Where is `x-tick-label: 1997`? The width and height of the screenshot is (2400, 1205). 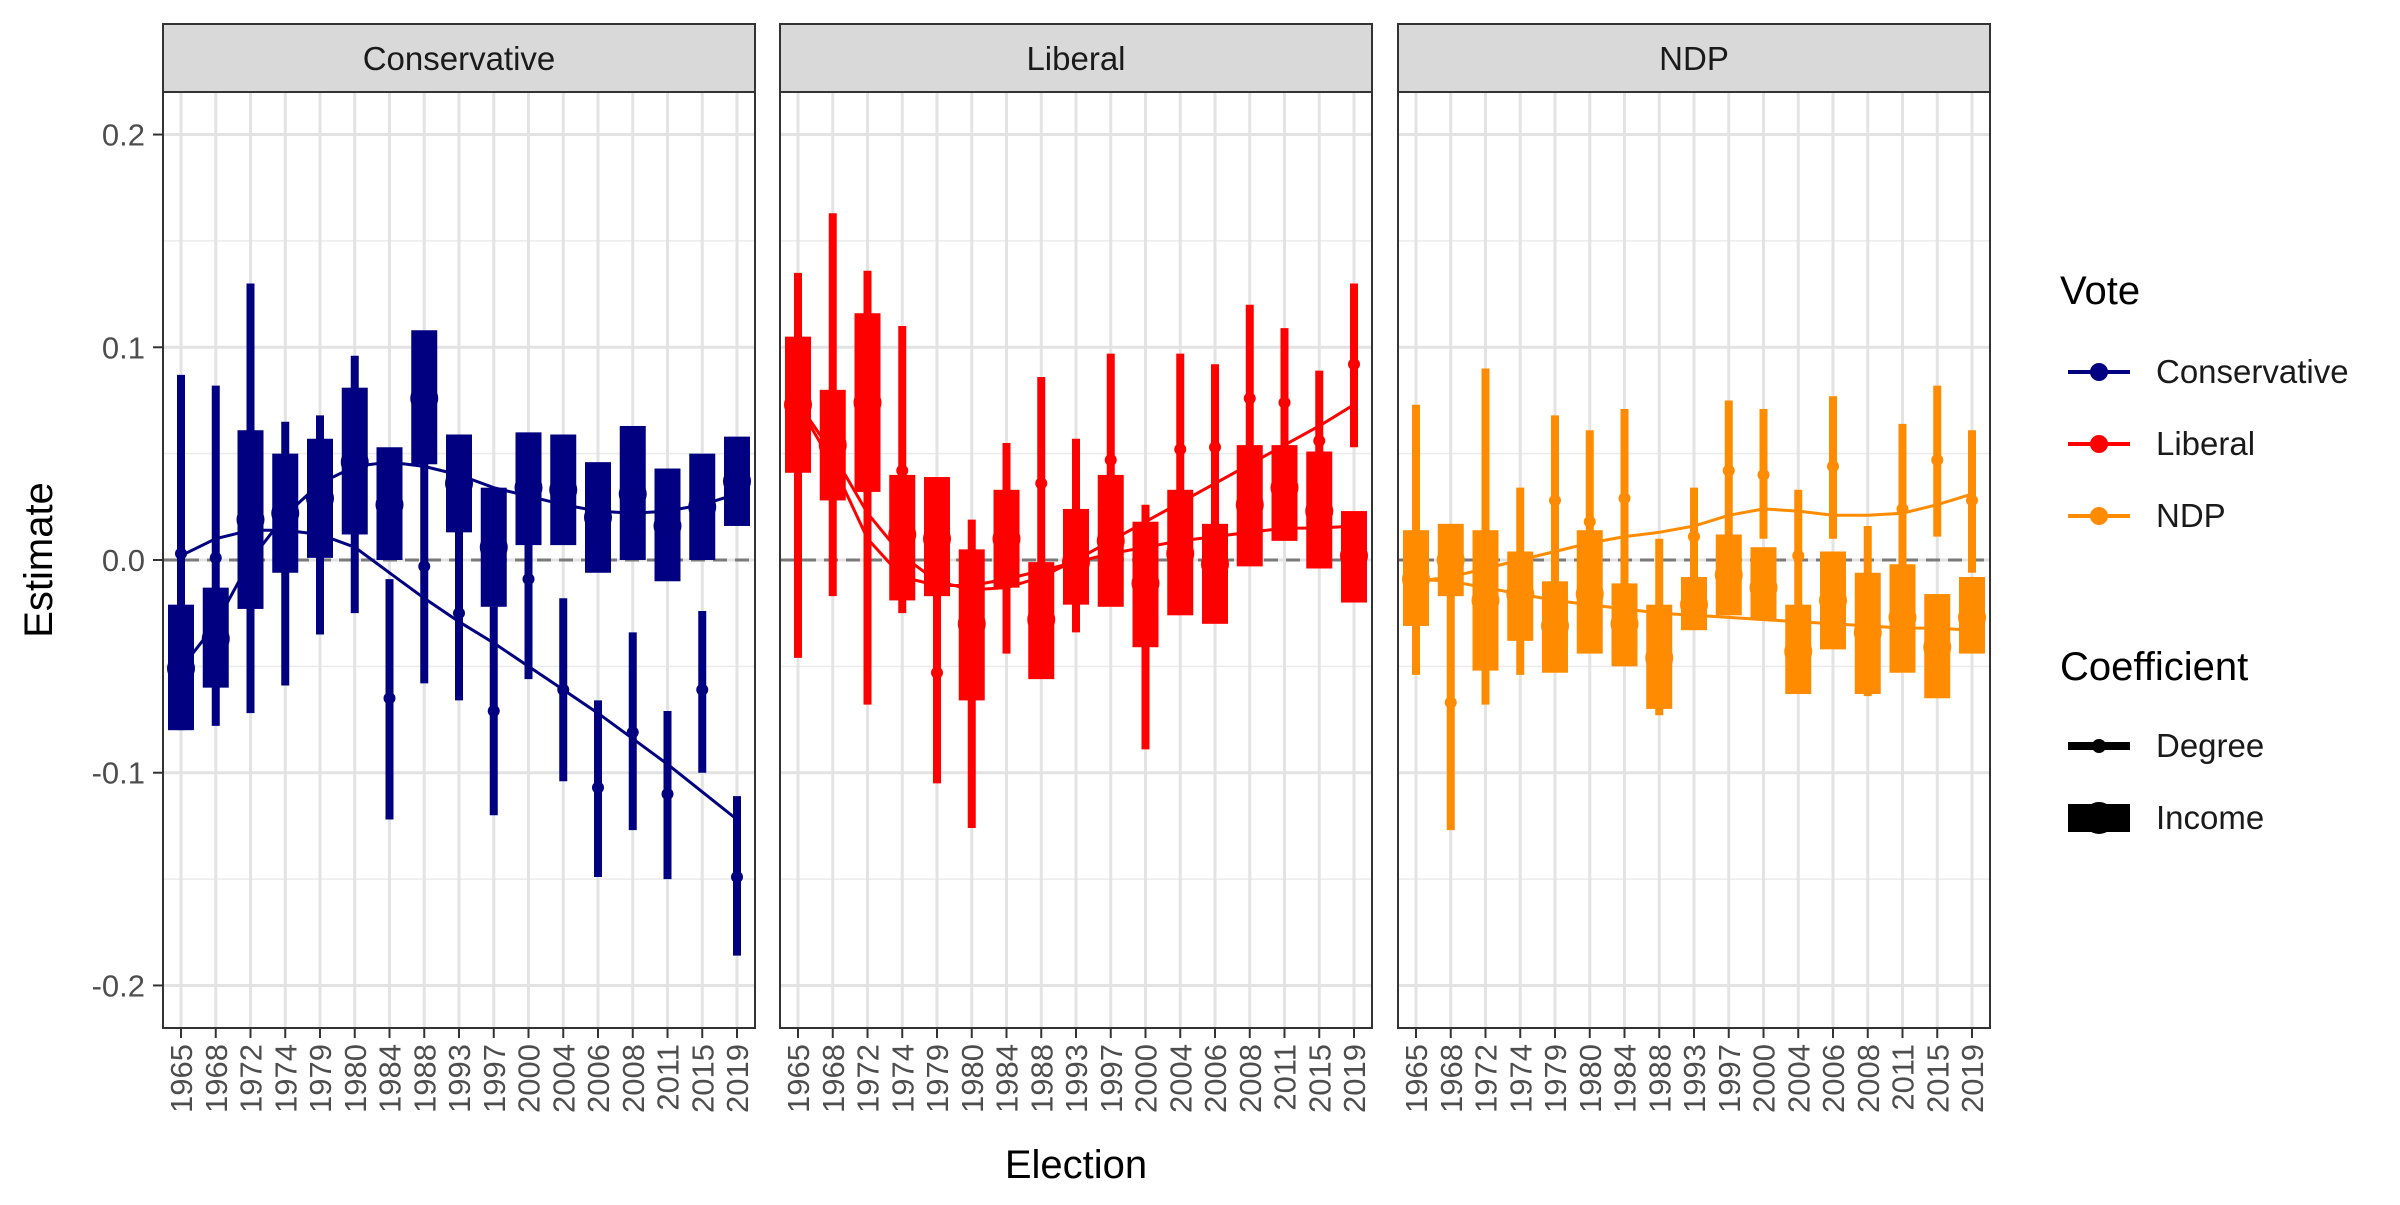 x-tick-label: 1997 is located at coordinates (1729, 1078).